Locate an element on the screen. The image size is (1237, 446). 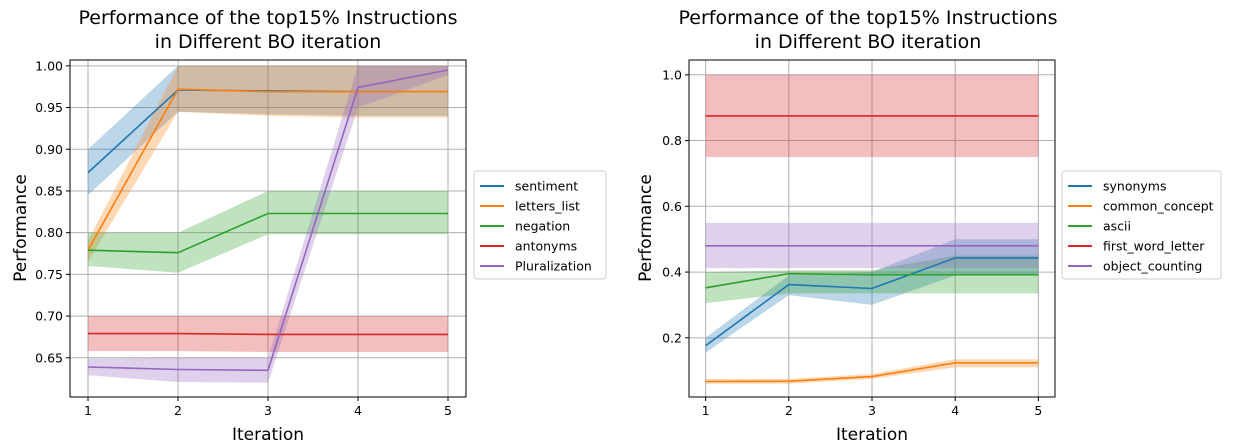
chart-right-band-common_concept is located at coordinates (872, 371).